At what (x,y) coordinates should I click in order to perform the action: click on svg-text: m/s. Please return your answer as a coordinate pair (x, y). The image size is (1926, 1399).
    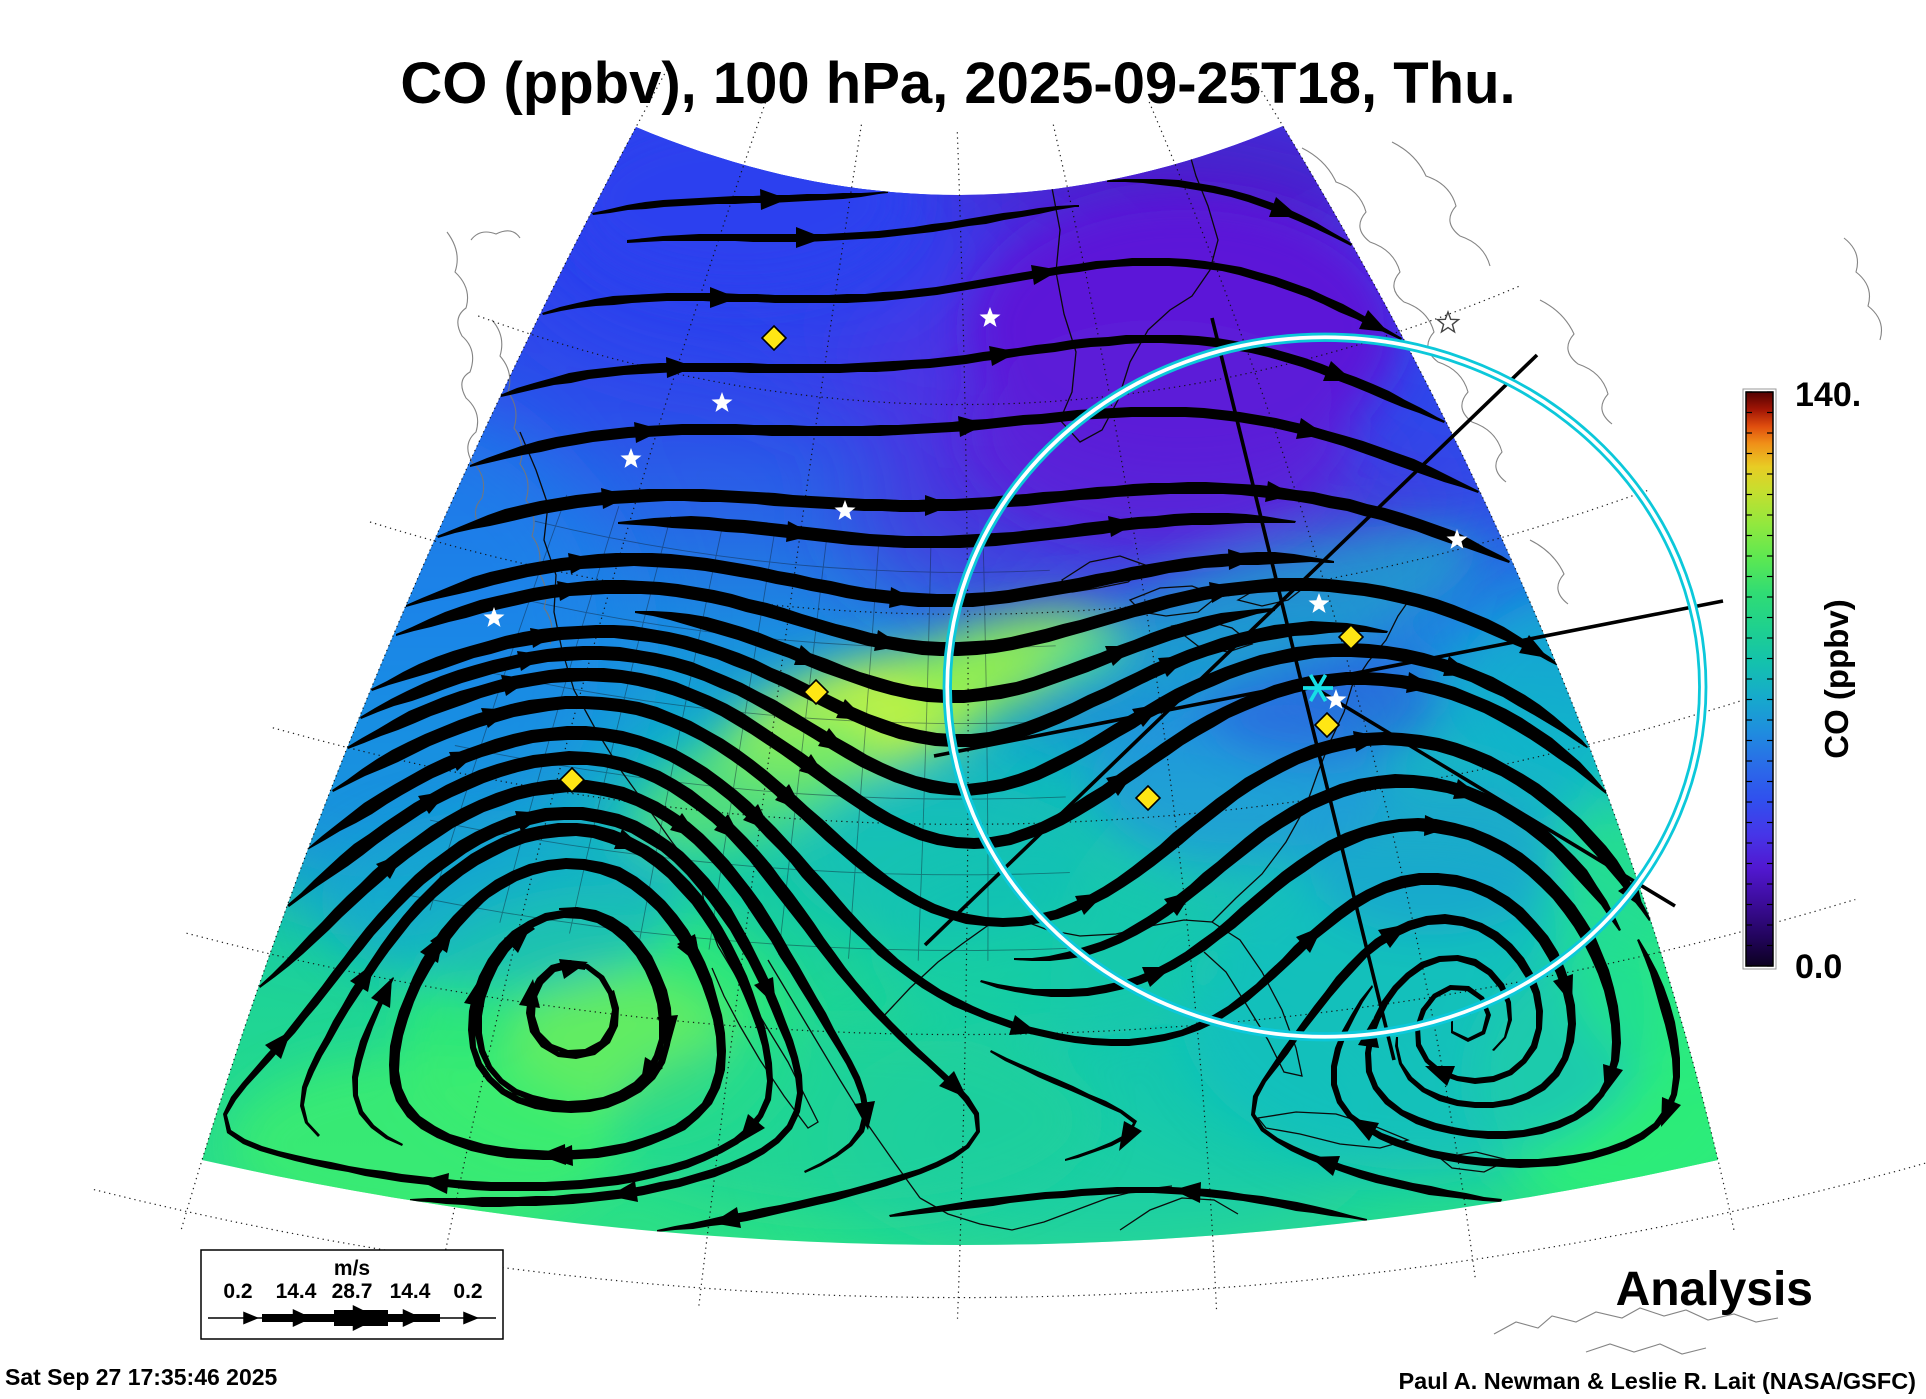
    Looking at the image, I should click on (352, 1268).